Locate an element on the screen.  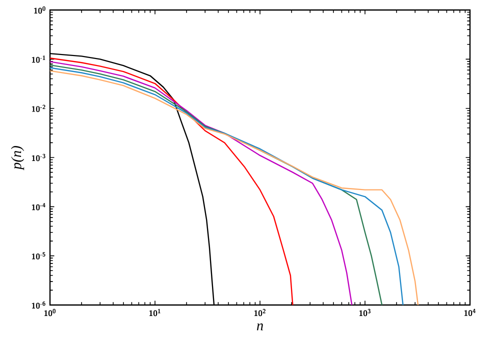
y-axis-title: p(n) is located at coordinates (17, 158).